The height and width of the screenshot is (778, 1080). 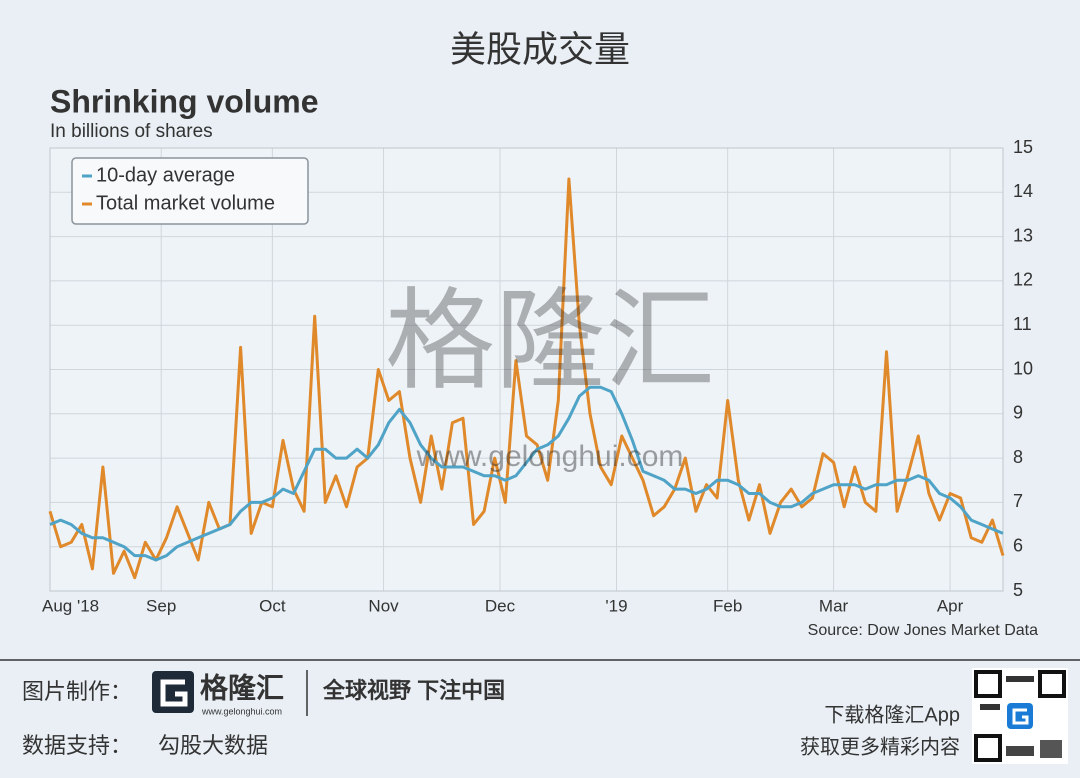 What do you see at coordinates (1018, 413) in the screenshot?
I see `y-tick-label: 9` at bounding box center [1018, 413].